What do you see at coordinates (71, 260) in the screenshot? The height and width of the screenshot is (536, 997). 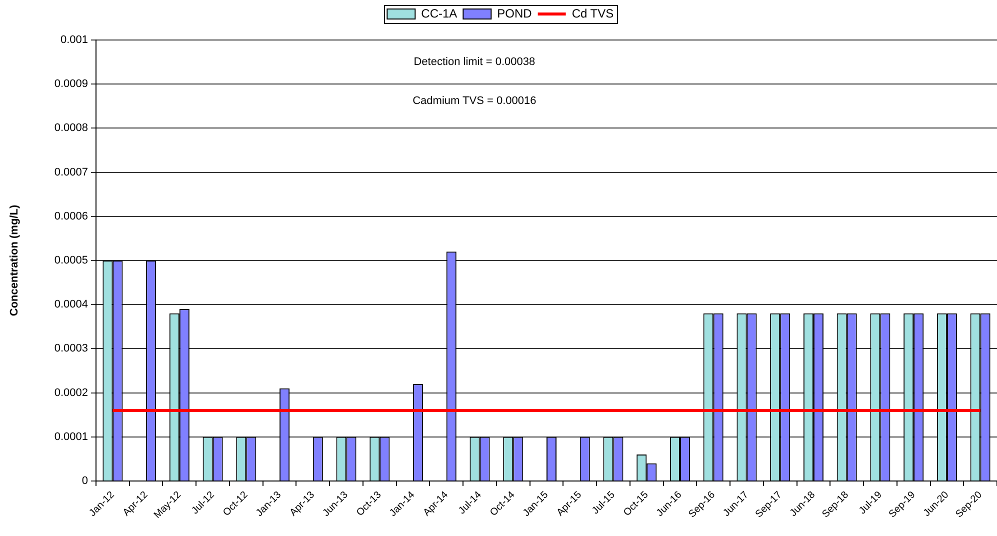 I see `y-tick-label: 0.0005` at bounding box center [71, 260].